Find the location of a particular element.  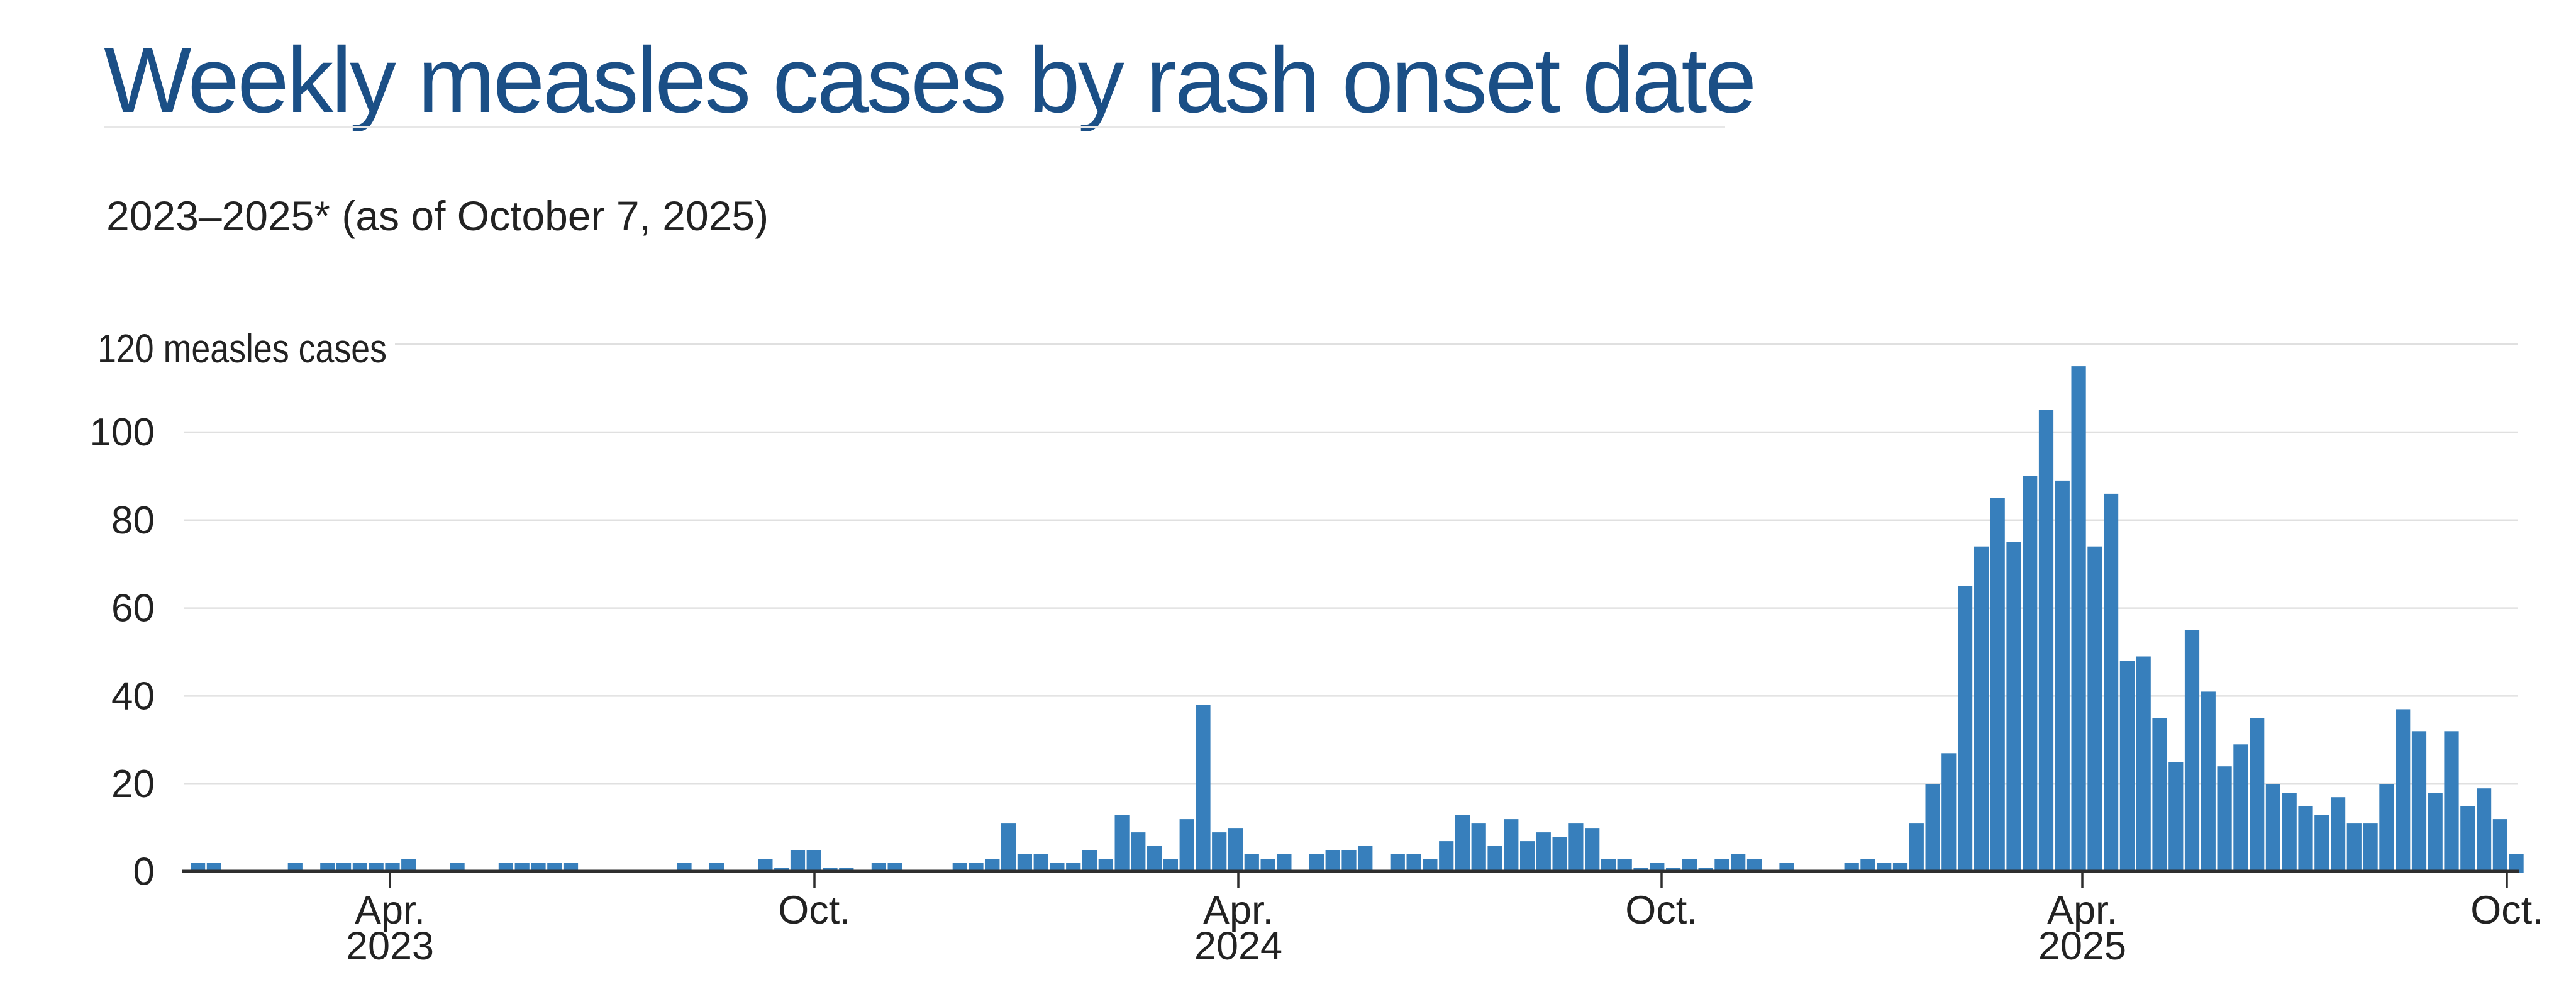

svg-text: 0 is located at coordinates (144, 871).